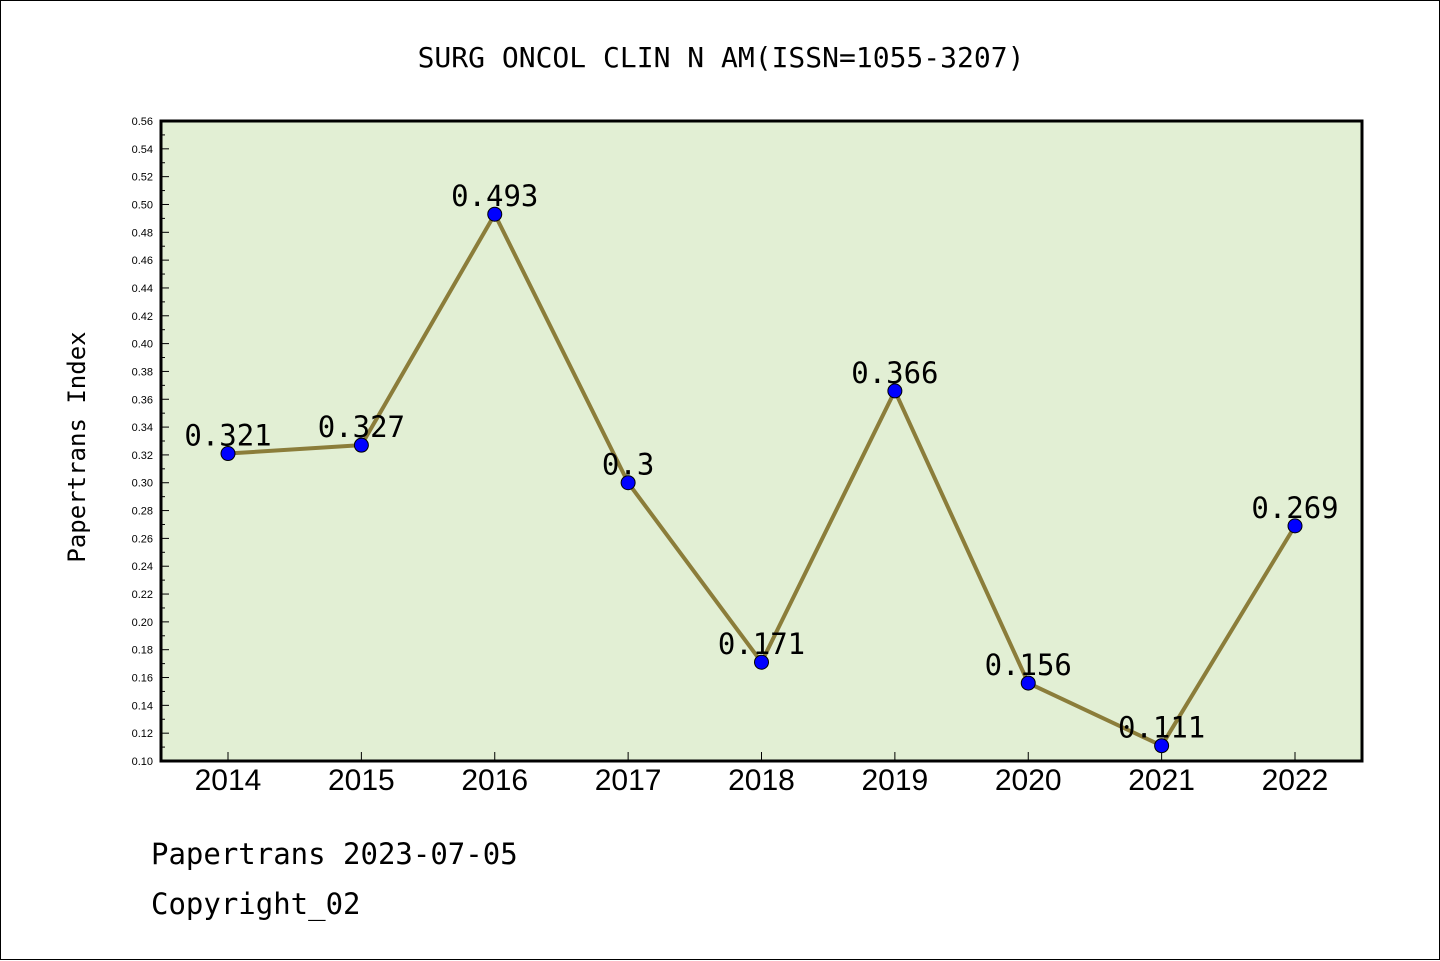  Describe the element at coordinates (228, 780) in the screenshot. I see `x-tick-label: 2014` at that location.